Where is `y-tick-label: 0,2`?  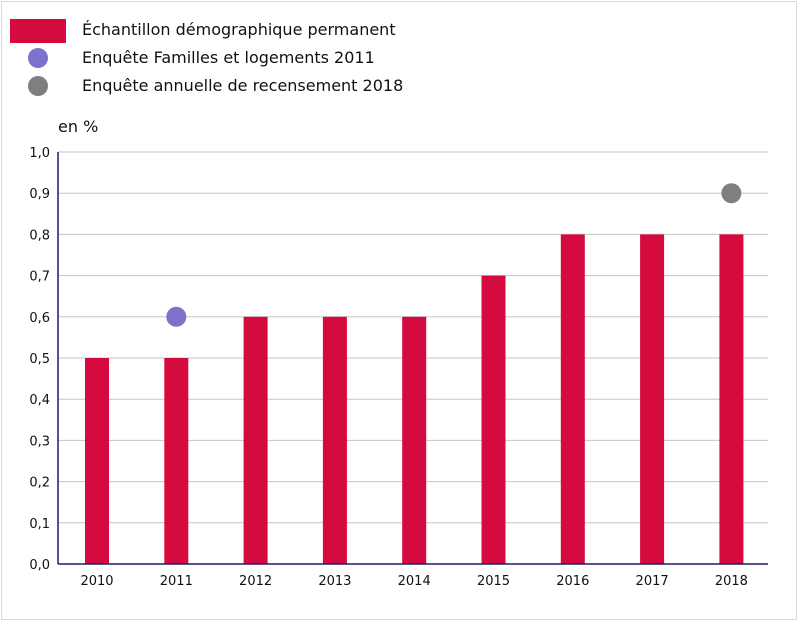
y-tick-label: 0,2 is located at coordinates (39, 483).